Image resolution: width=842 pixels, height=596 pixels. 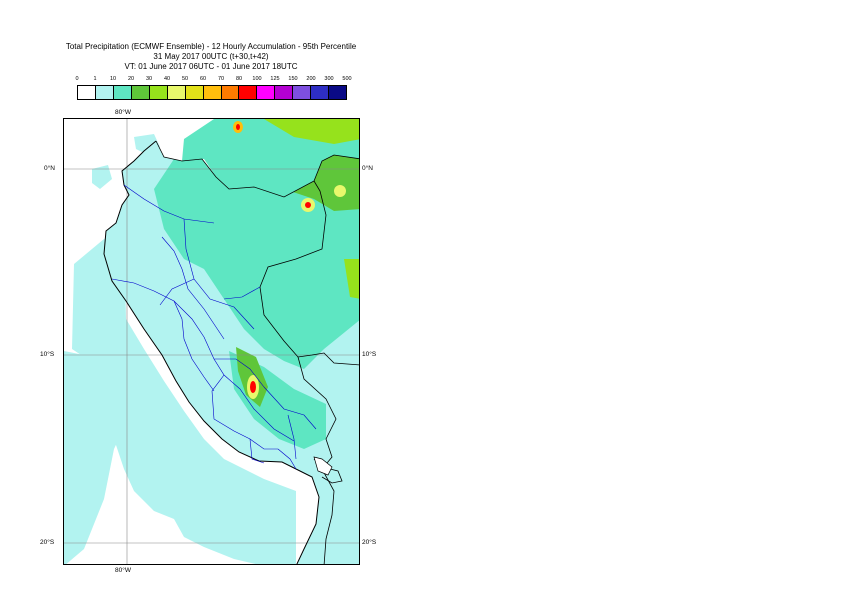 I want to click on title-line-2: 31 May 2017 00UTC (t+30,t+42), so click(x=211, y=56).